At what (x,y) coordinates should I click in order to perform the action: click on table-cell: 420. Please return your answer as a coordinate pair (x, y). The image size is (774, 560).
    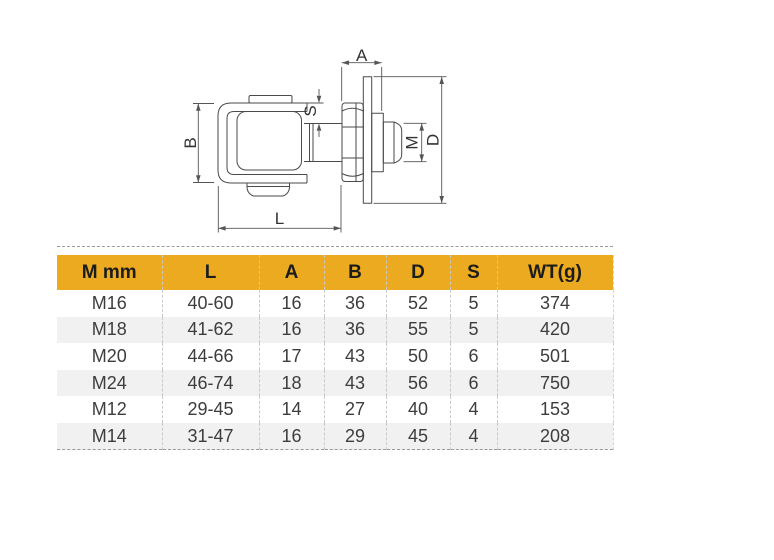
    Looking at the image, I should click on (555, 330).